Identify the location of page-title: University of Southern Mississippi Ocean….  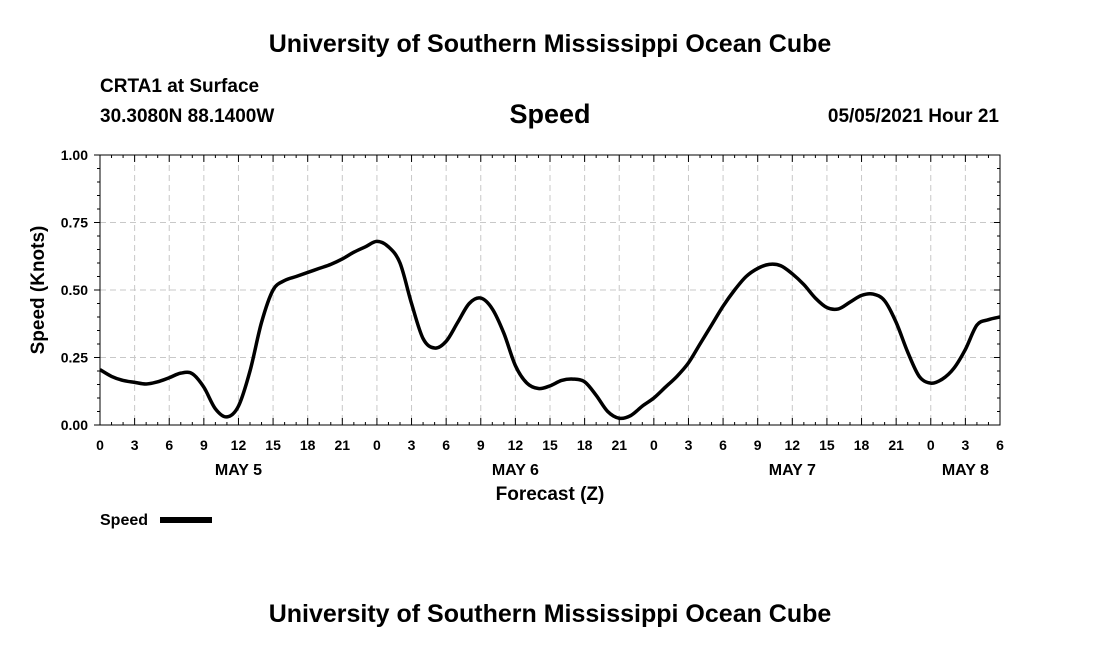
(550, 44).